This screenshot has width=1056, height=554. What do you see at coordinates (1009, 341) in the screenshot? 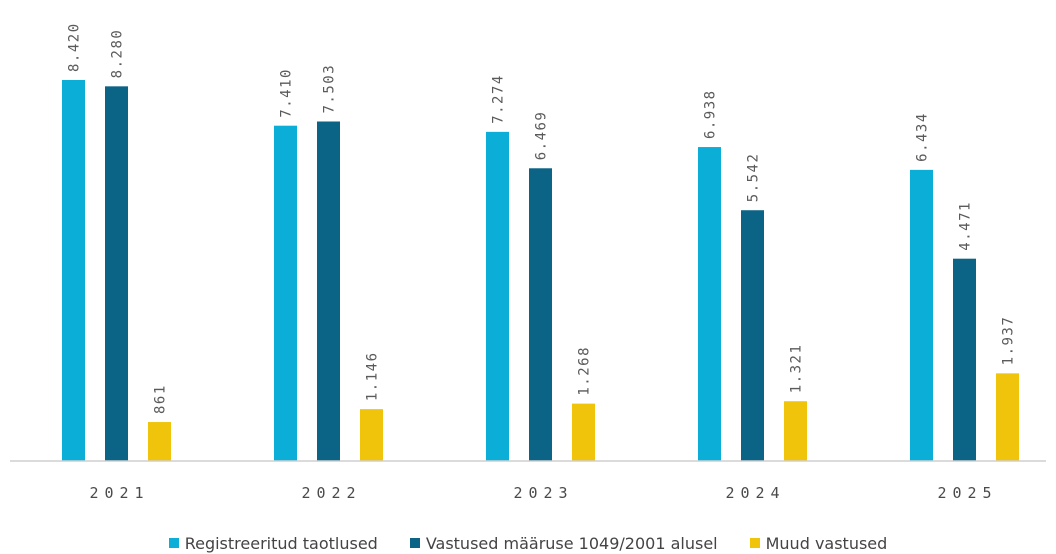
I see `data-label: 1.937` at bounding box center [1009, 341].